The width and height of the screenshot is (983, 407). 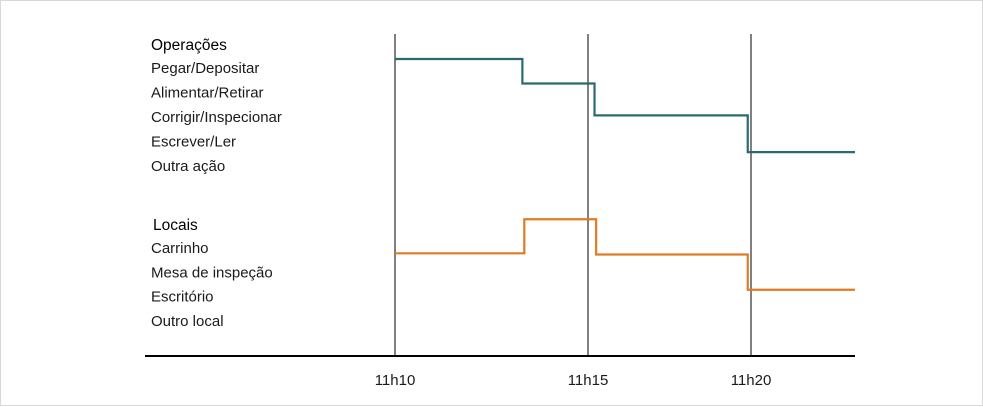 I want to click on x-tick-label: 11h20, so click(x=751, y=380).